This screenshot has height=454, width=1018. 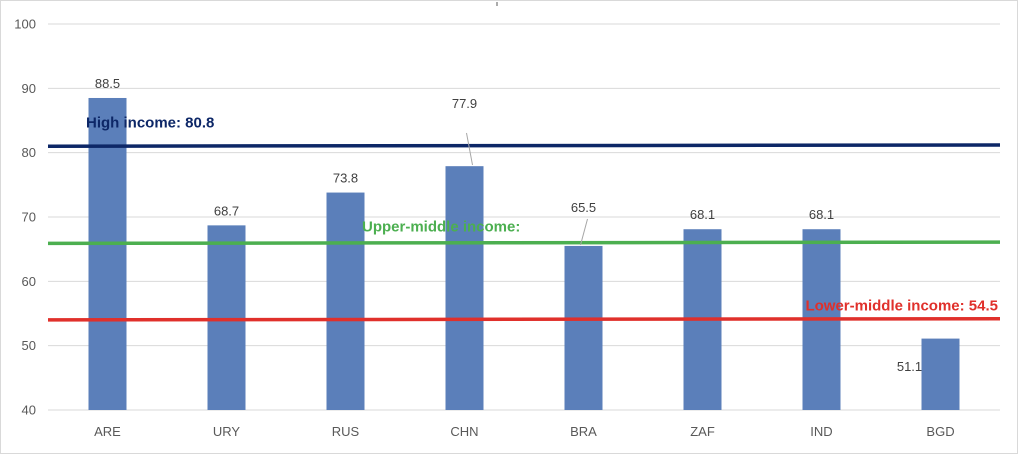 What do you see at coordinates (909, 366) in the screenshot?
I see `data-label: 51.1` at bounding box center [909, 366].